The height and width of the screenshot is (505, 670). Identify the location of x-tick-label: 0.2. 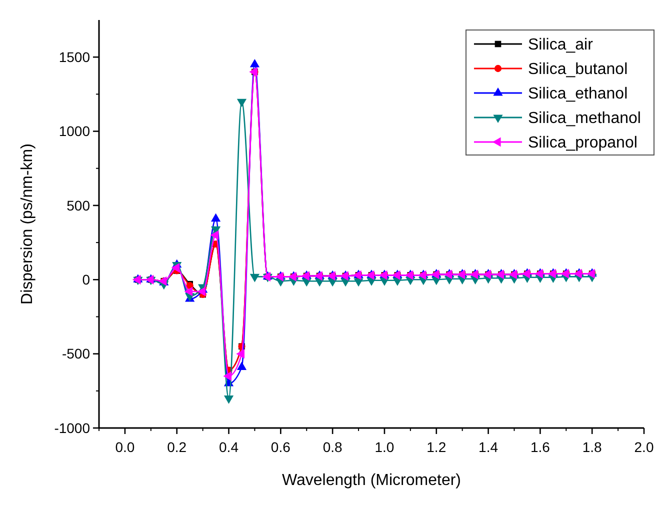
(177, 447).